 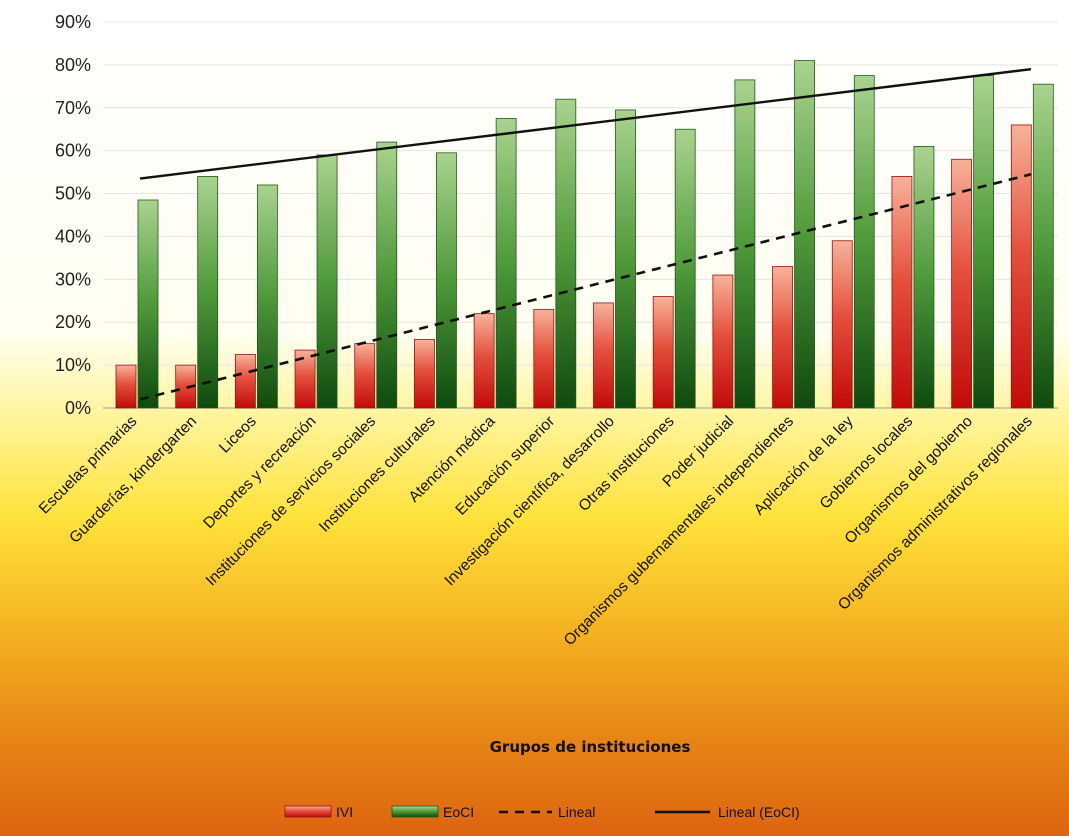 What do you see at coordinates (759, 812) in the screenshot?
I see `legend-label-lineal-eoci: Lineal (EoCI)` at bounding box center [759, 812].